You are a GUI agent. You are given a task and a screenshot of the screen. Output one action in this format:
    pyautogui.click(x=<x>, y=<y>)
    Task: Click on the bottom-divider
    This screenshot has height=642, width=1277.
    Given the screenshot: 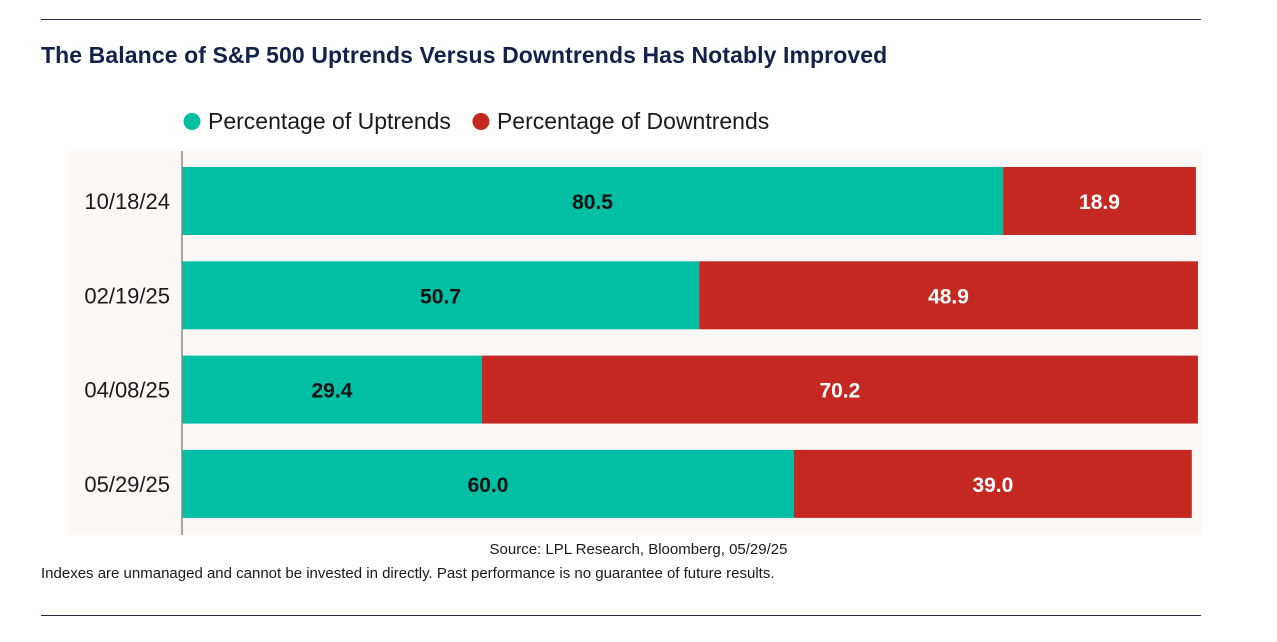 What is the action you would take?
    pyautogui.click(x=621, y=615)
    